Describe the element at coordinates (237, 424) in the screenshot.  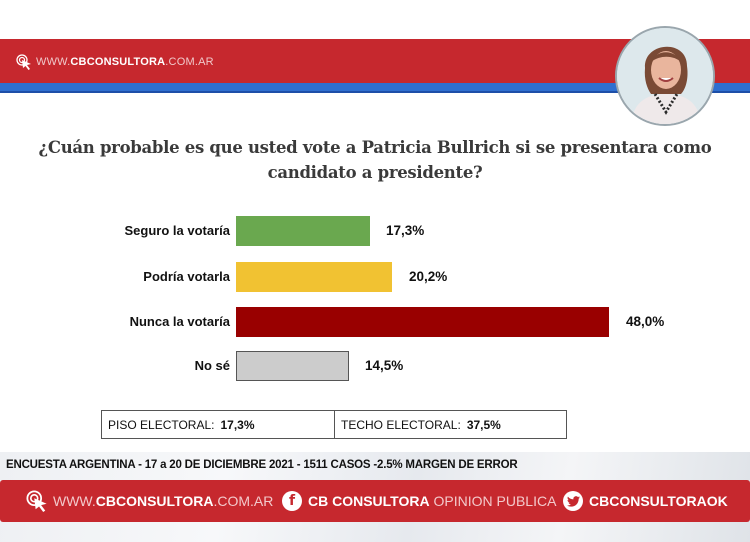
I see `piso-value: 17,3%` at that location.